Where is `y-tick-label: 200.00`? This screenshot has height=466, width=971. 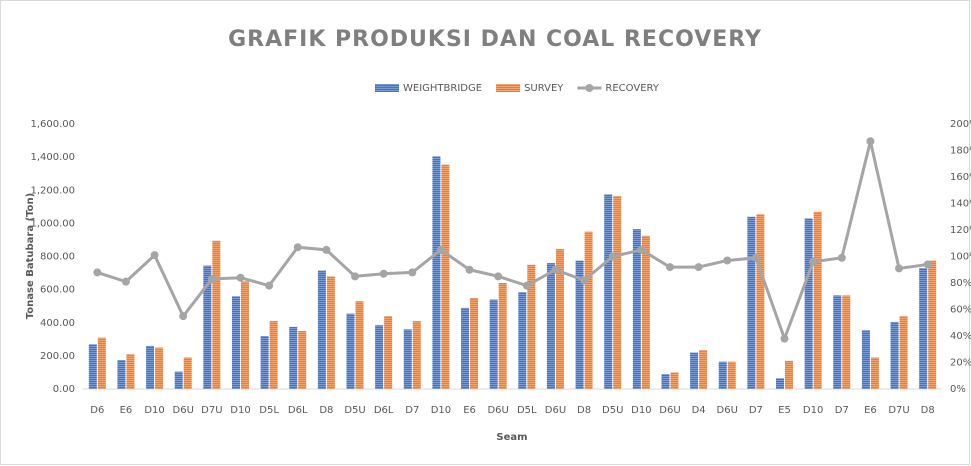
y-tick-label: 200.00 is located at coordinates (57, 356).